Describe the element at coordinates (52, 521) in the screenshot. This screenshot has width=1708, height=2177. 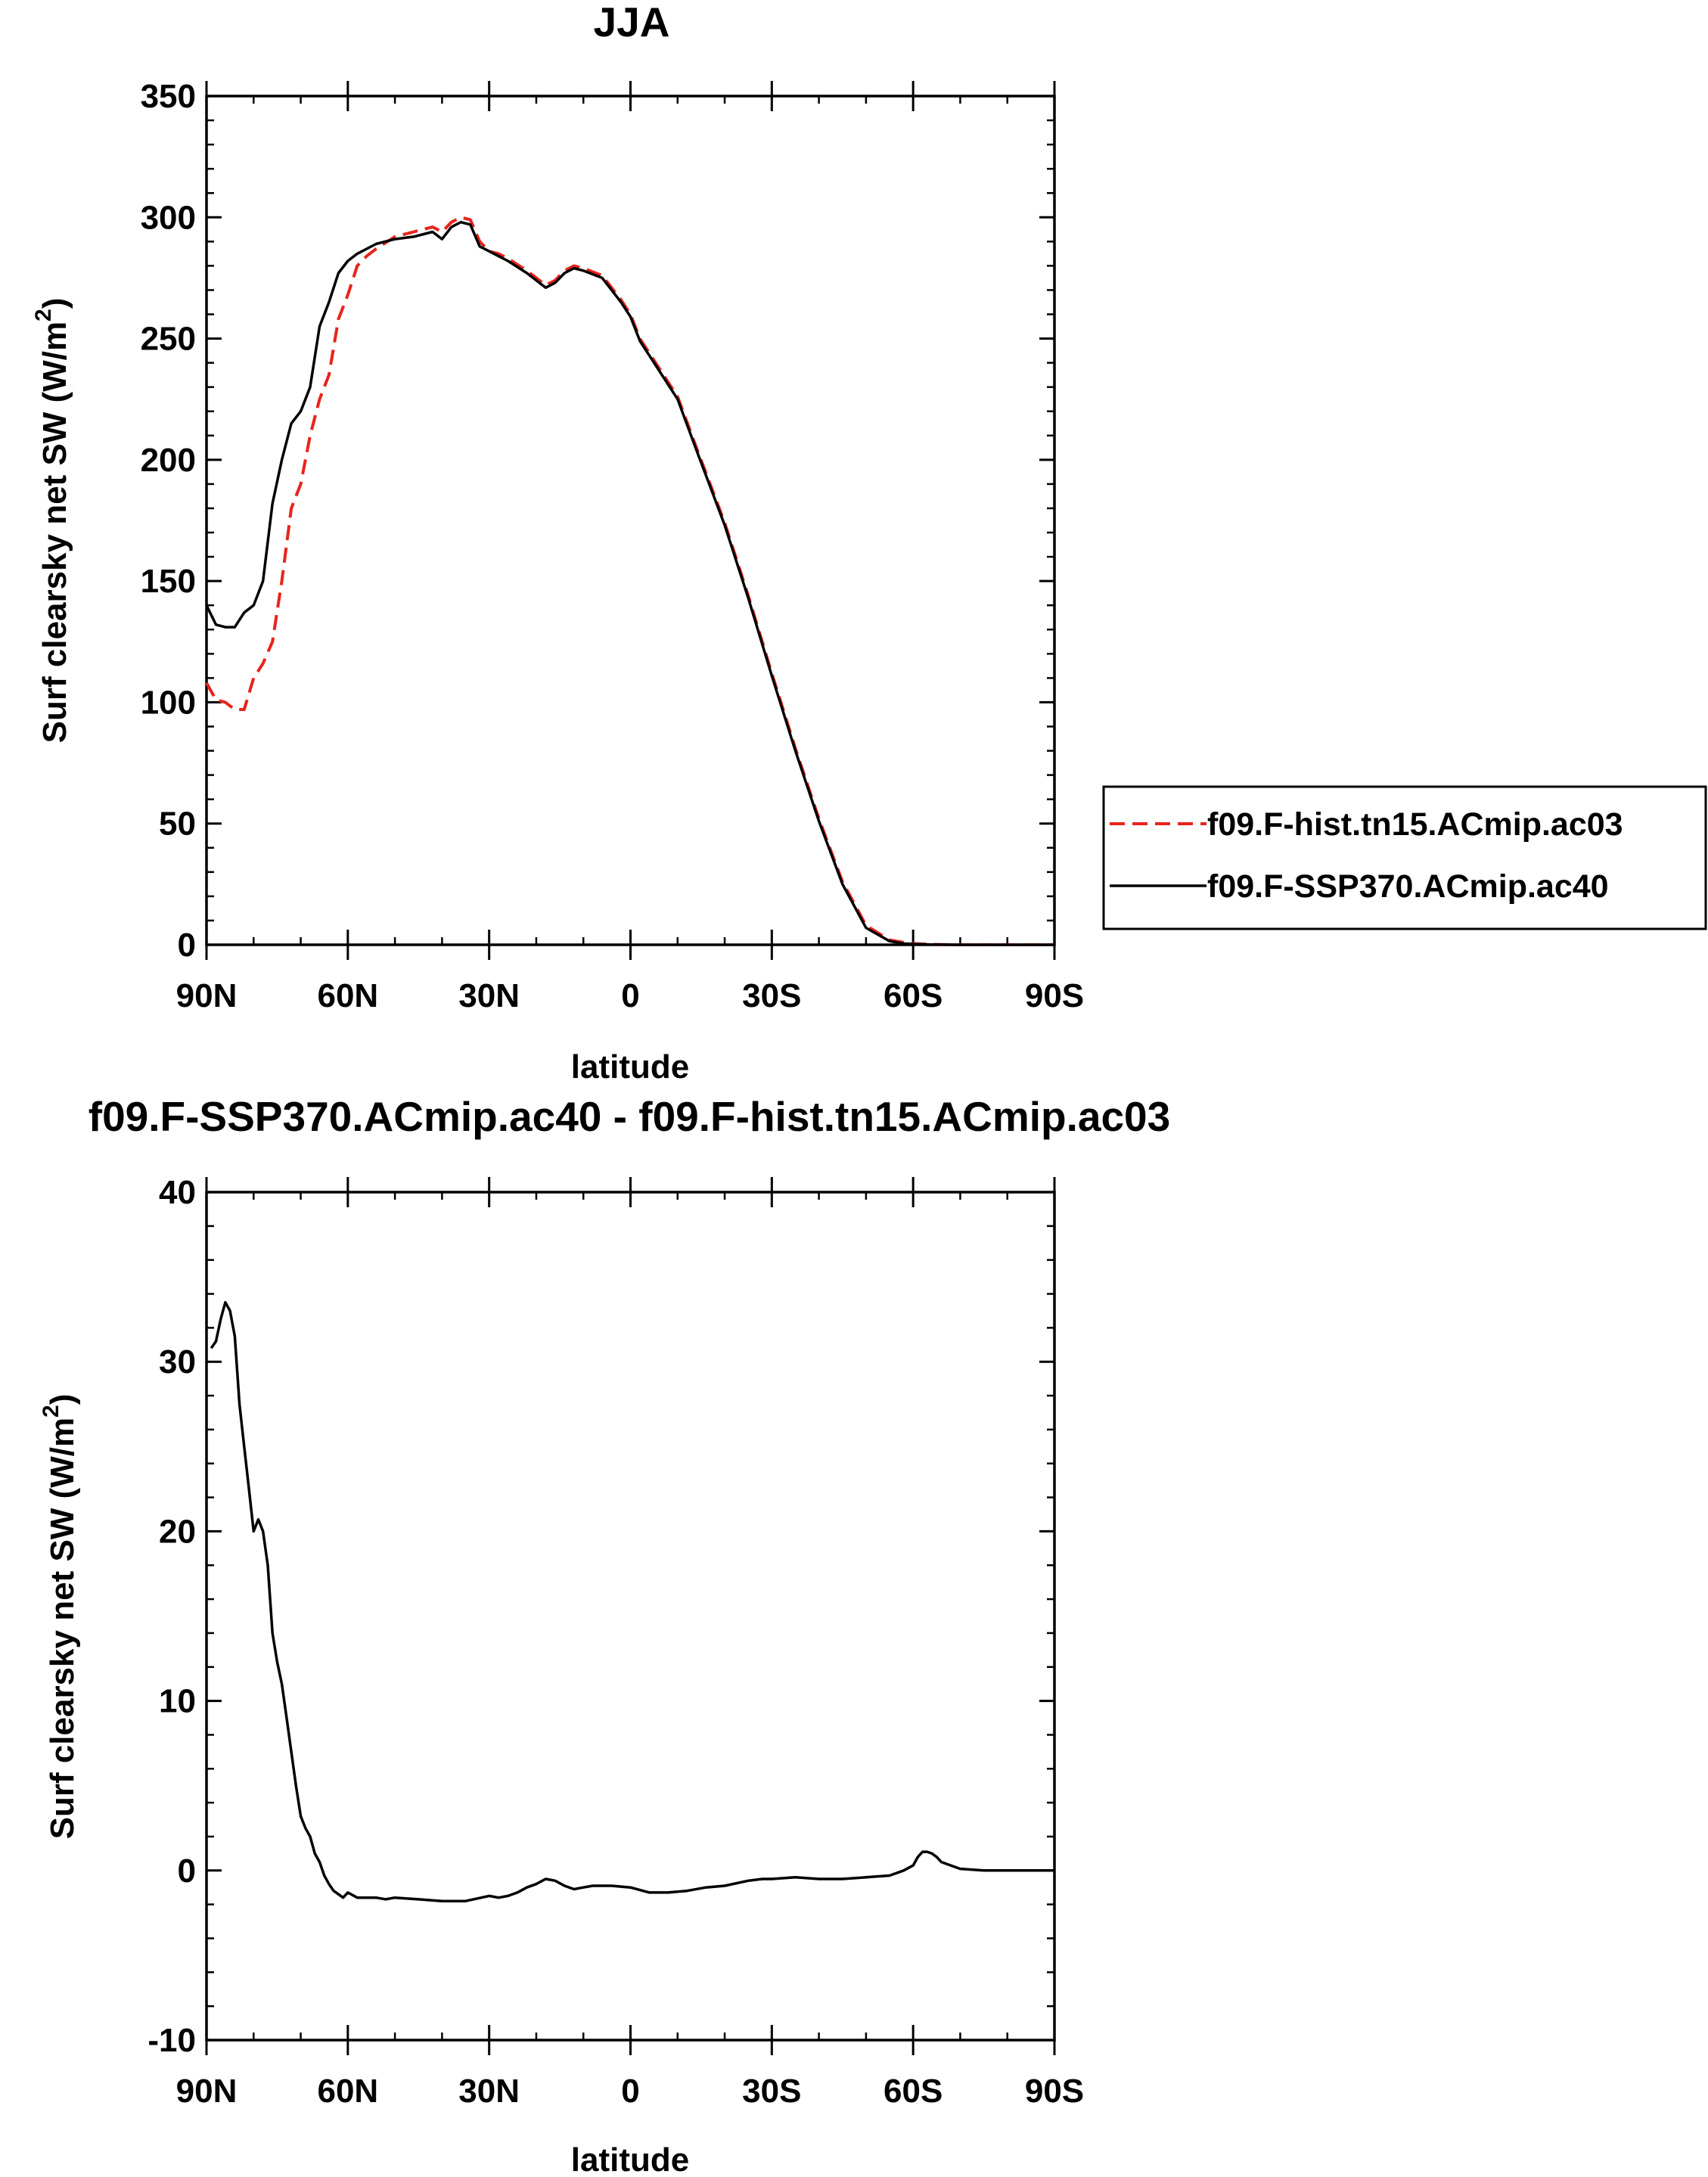
I see `y-axis-label-top: Surf clearsky net SW (W/m2)` at that location.